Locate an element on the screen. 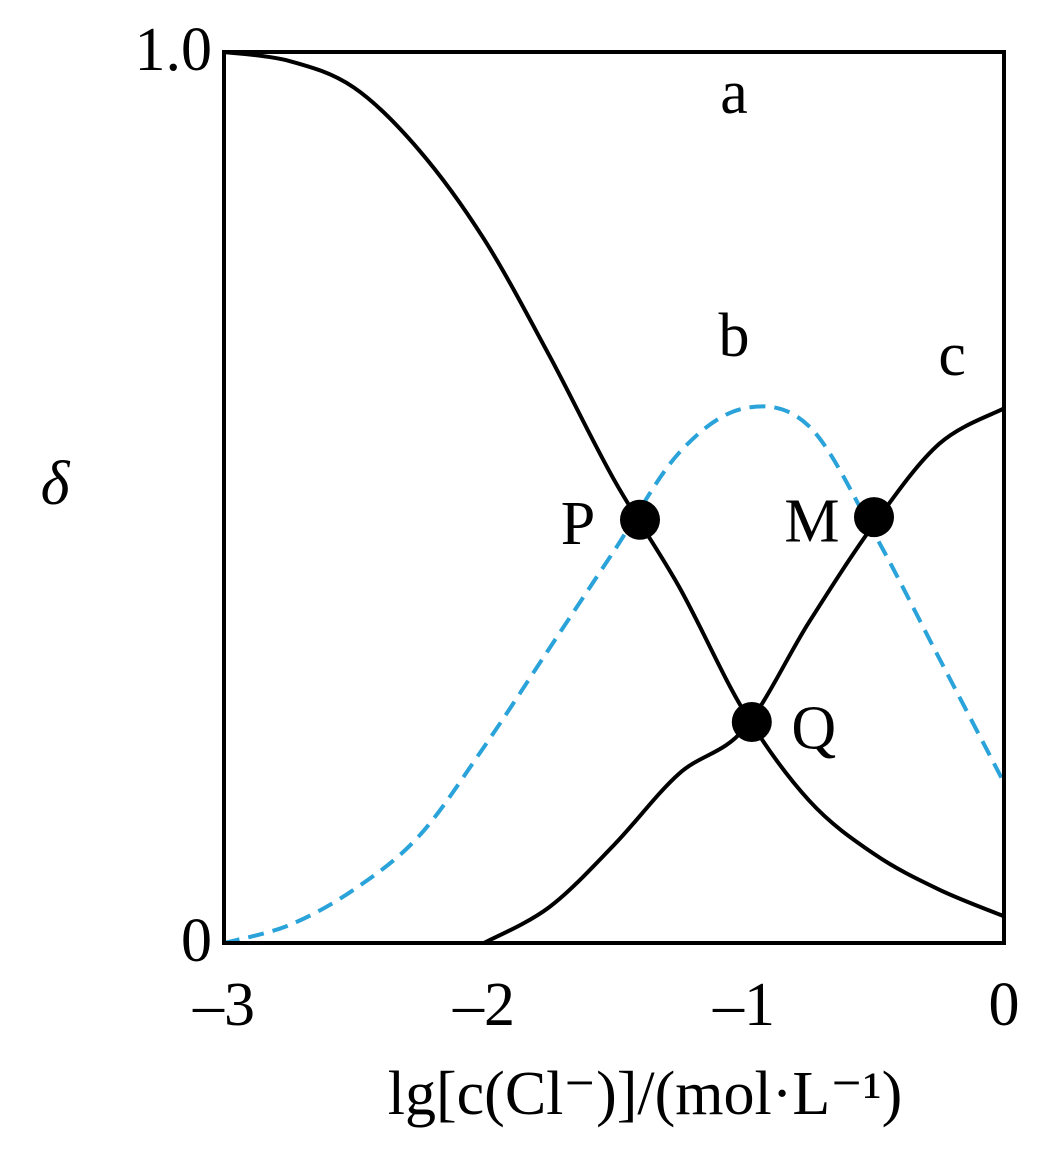 Image resolution: width=1042 pixels, height=1168 pixels. curve-label: a is located at coordinates (734, 93).